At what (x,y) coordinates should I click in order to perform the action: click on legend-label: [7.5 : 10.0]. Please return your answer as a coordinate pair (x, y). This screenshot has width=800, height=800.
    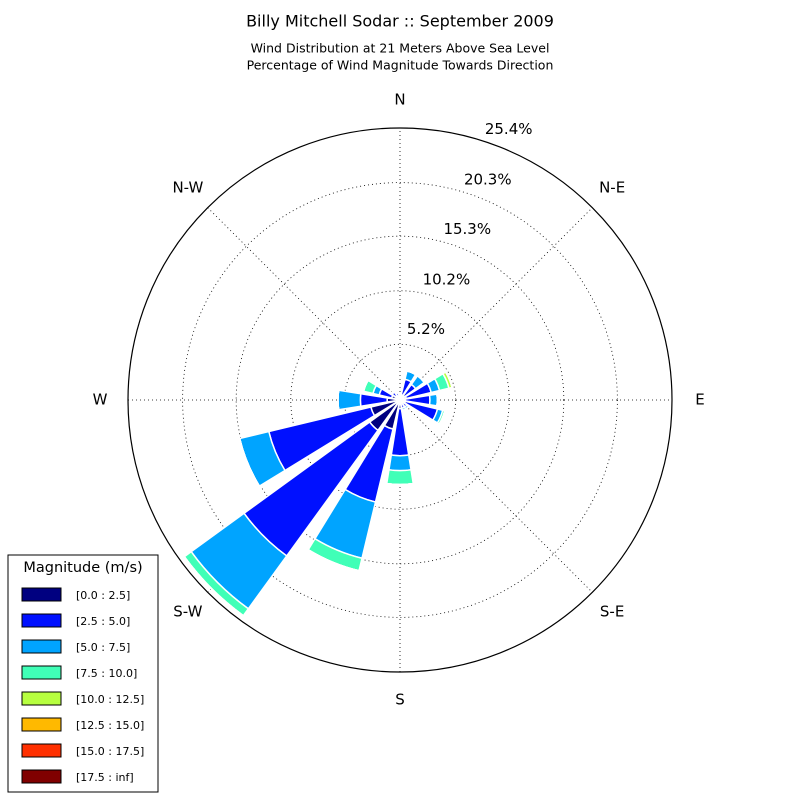
    Looking at the image, I should click on (106, 673).